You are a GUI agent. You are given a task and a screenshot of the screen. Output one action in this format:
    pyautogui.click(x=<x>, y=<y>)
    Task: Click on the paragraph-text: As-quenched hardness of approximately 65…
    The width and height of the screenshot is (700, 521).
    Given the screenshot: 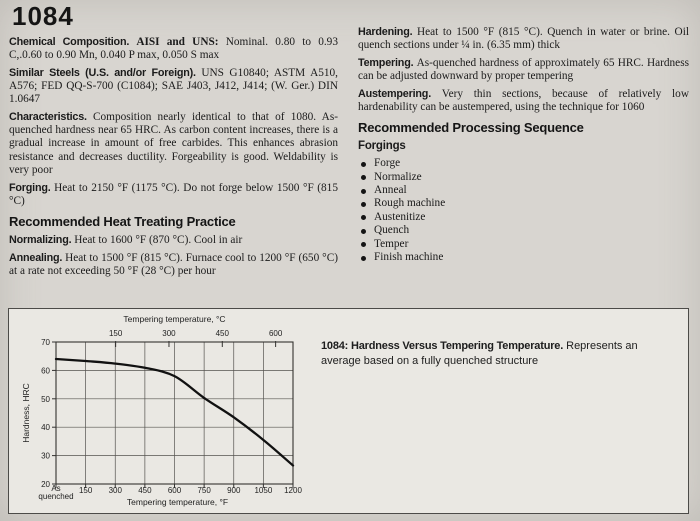 What is the action you would take?
    pyautogui.click(x=523, y=69)
    